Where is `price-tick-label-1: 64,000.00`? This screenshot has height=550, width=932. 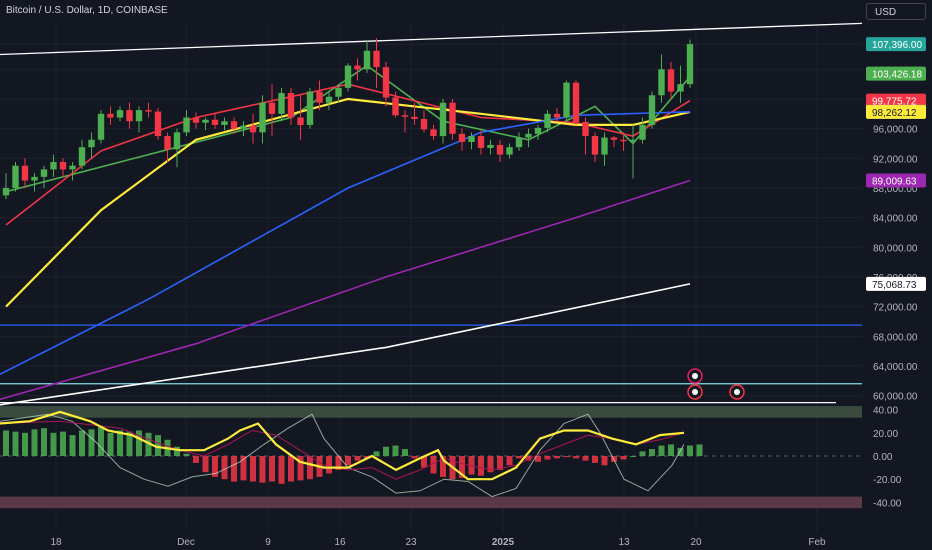
price-tick-label-1: 64,000.00 is located at coordinates (895, 367).